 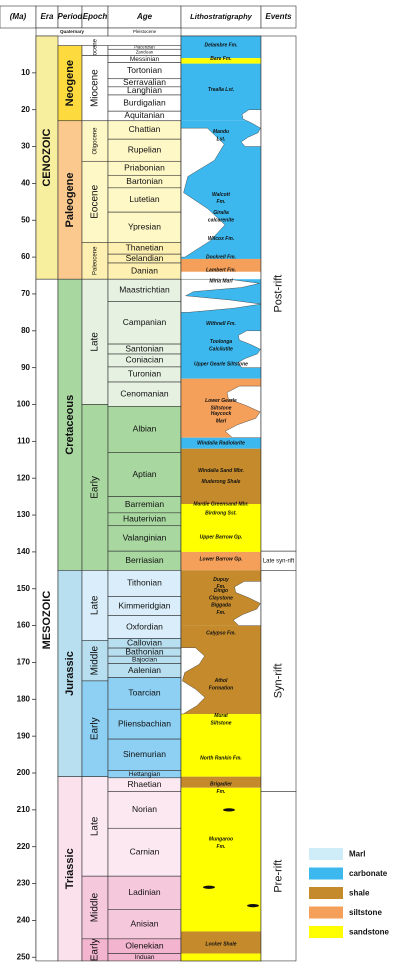 I want to click on age-label: Maastrichtian, so click(x=144, y=290).